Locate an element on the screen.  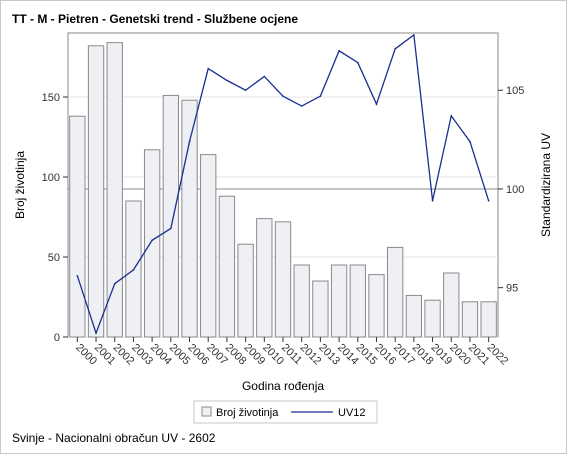
bar-2009 is located at coordinates (245, 290).